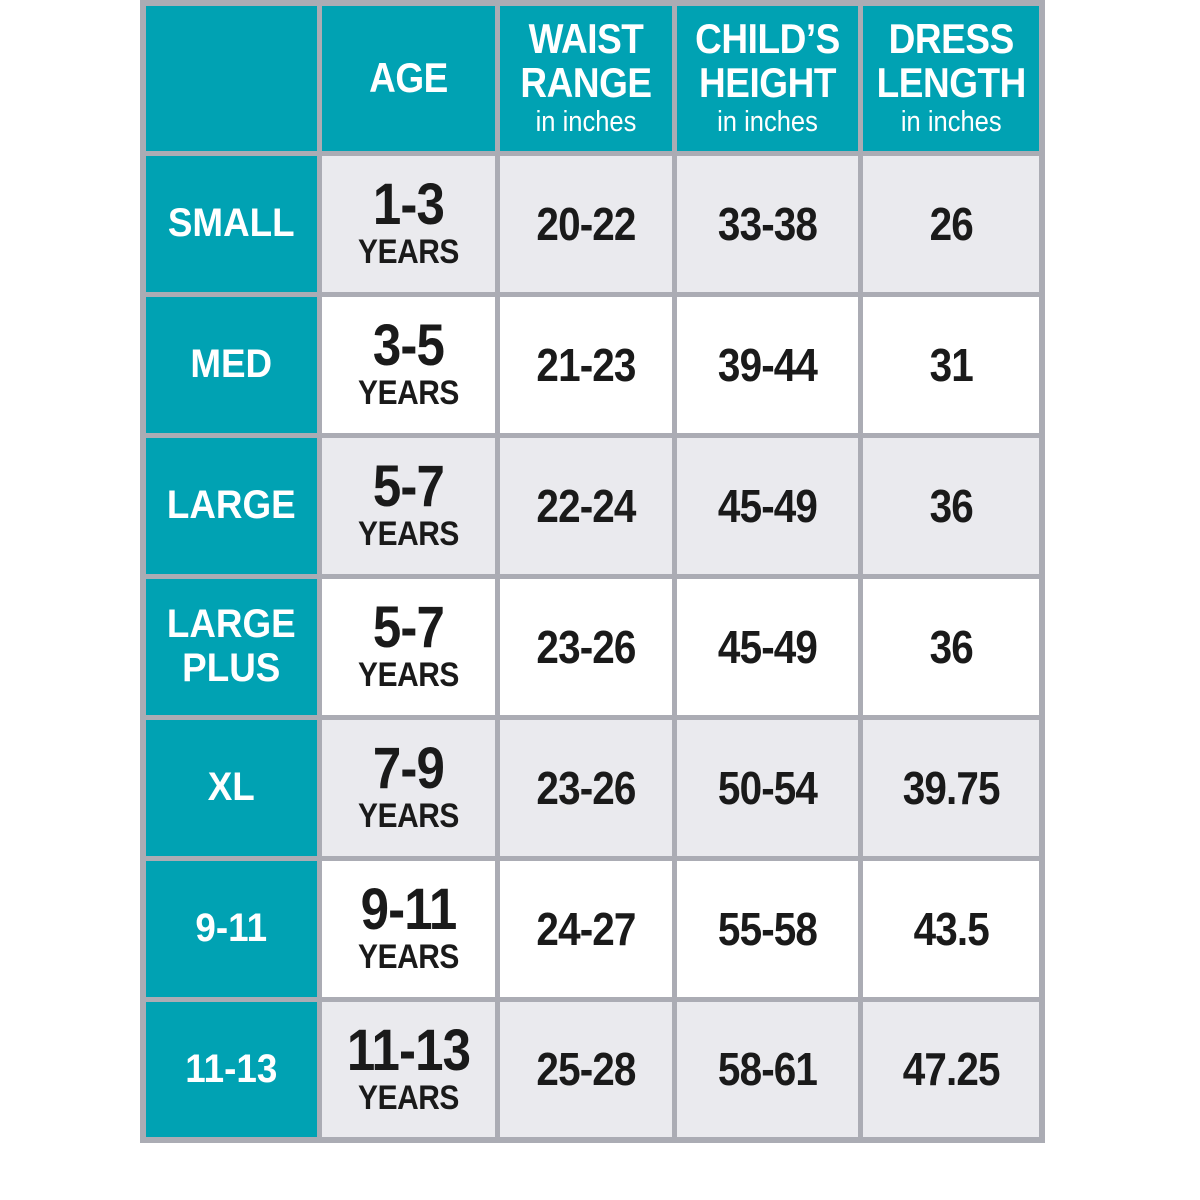  Describe the element at coordinates (408, 205) in the screenshot. I see `age-value: 1-3` at that location.